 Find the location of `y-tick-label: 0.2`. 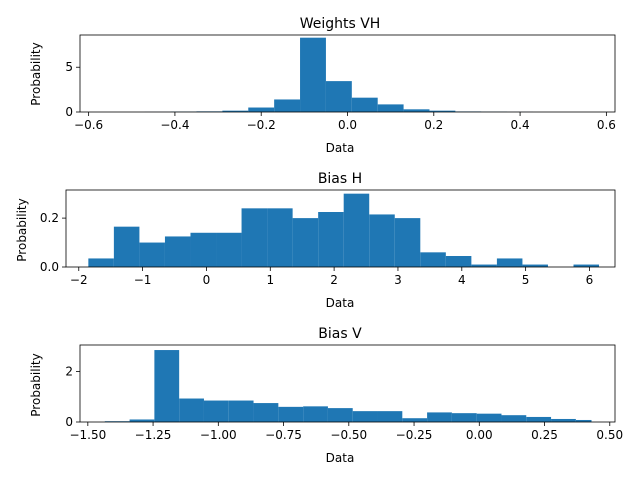

y-tick-label: 0.2 is located at coordinates (49, 218).